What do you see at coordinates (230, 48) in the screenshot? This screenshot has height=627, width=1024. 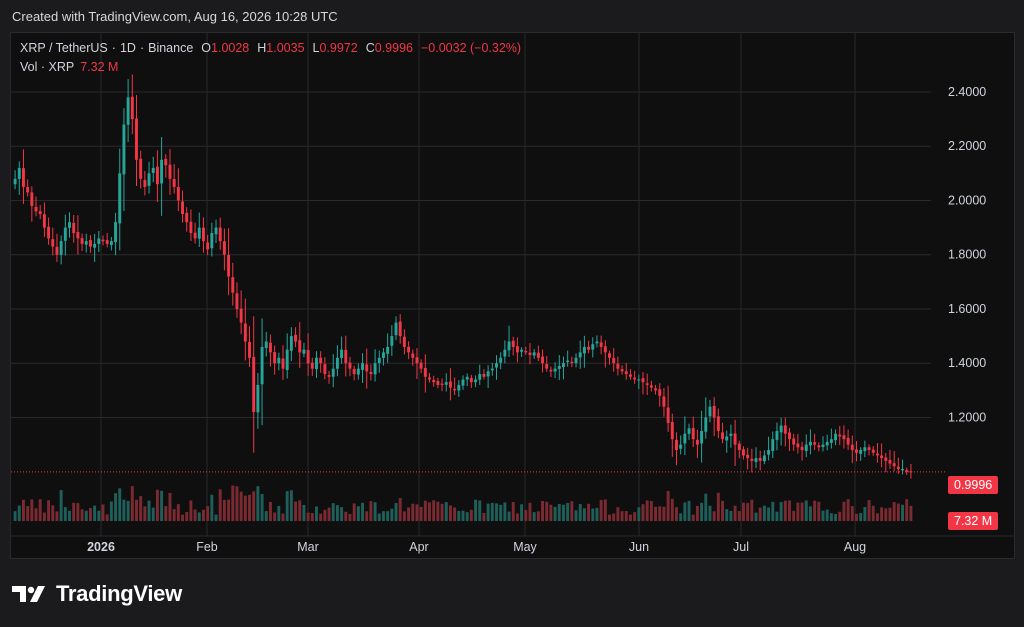 I see `legend-open-value: 1.0028` at bounding box center [230, 48].